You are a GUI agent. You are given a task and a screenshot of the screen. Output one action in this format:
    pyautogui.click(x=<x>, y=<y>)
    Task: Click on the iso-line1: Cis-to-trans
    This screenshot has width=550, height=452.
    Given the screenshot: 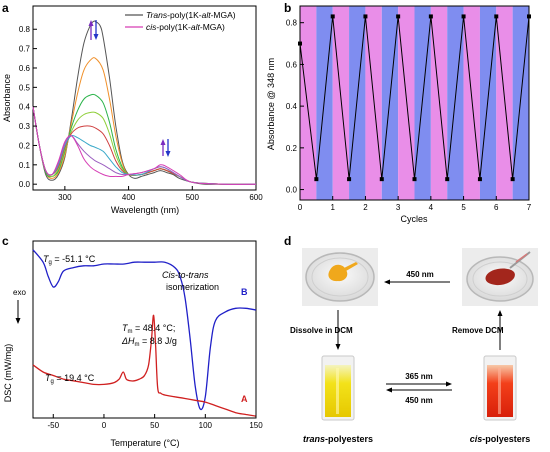 What is the action you would take?
    pyautogui.click(x=185, y=275)
    